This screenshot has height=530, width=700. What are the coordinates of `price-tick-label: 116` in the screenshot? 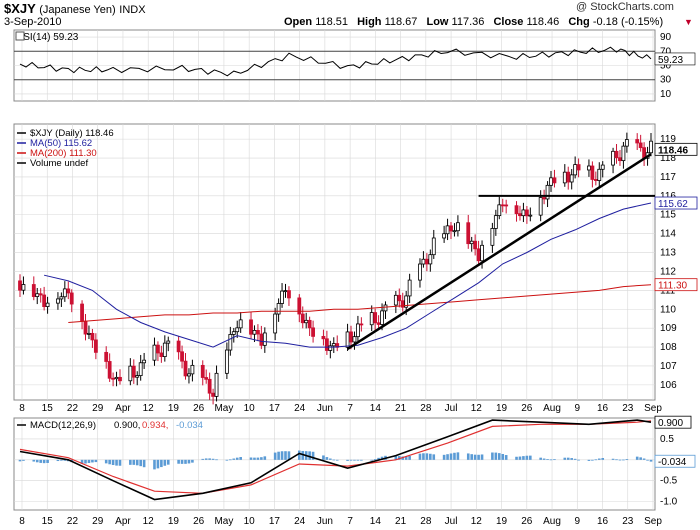 It's located at (668, 196).